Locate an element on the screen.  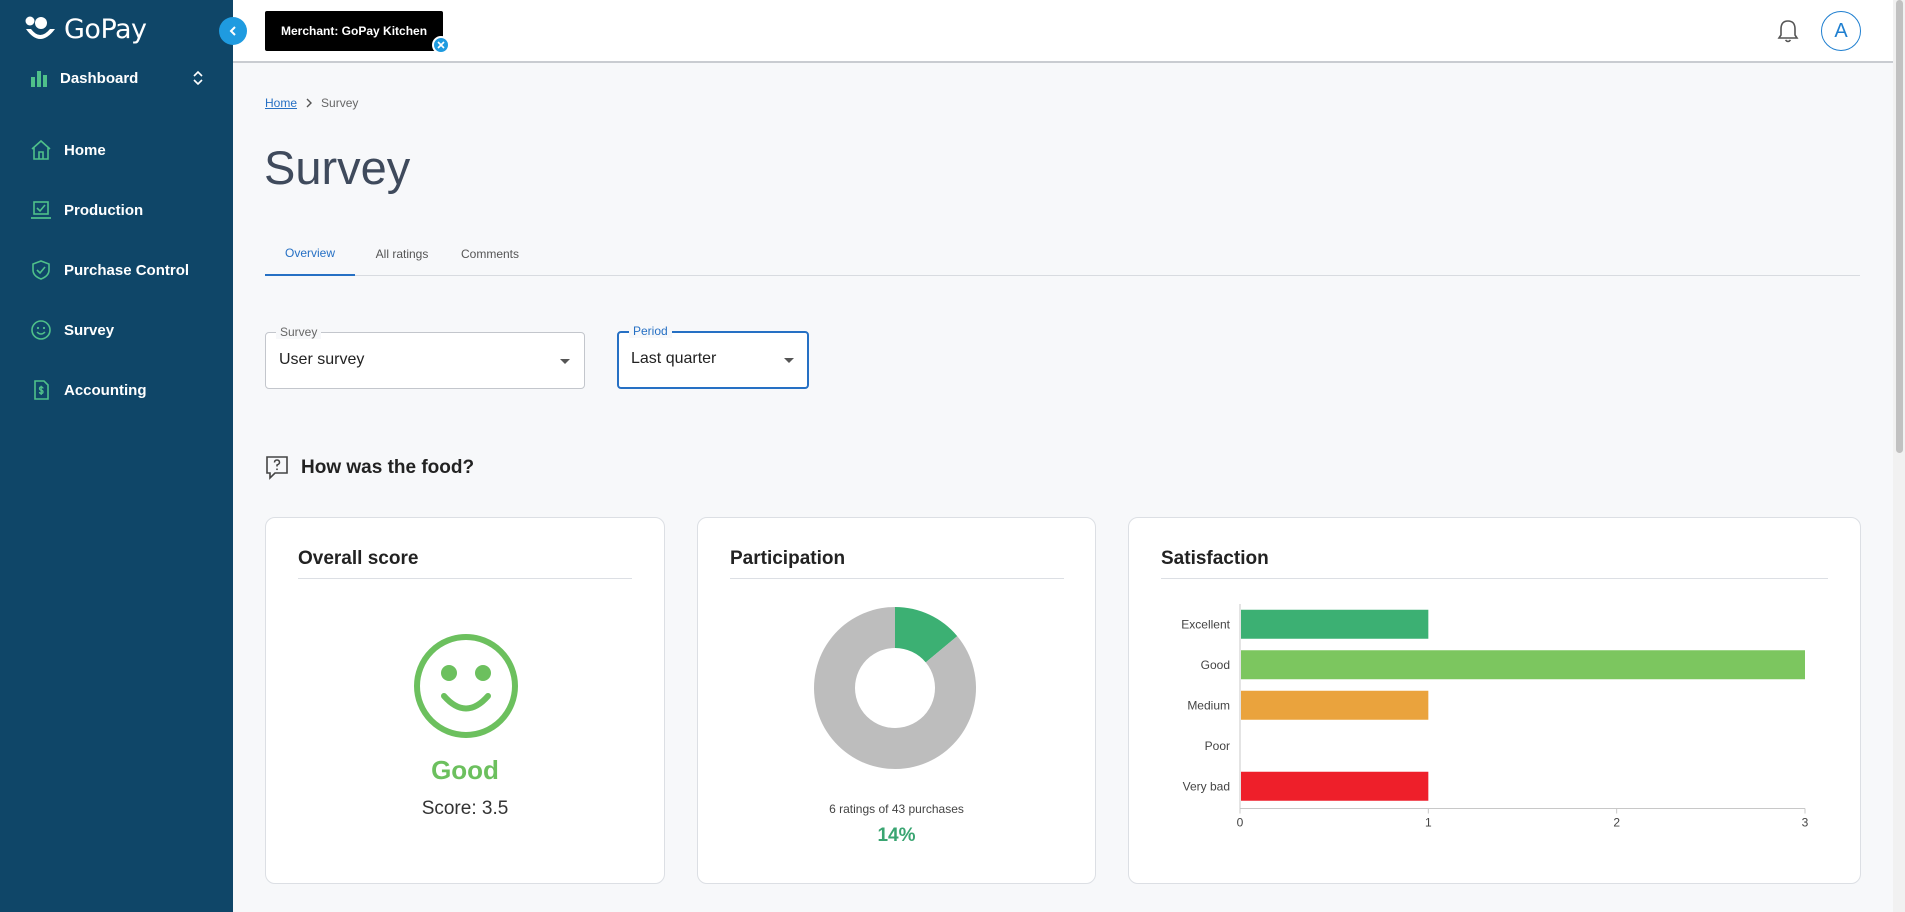
survey-select: Survey User survey is located at coordinates (425, 357).